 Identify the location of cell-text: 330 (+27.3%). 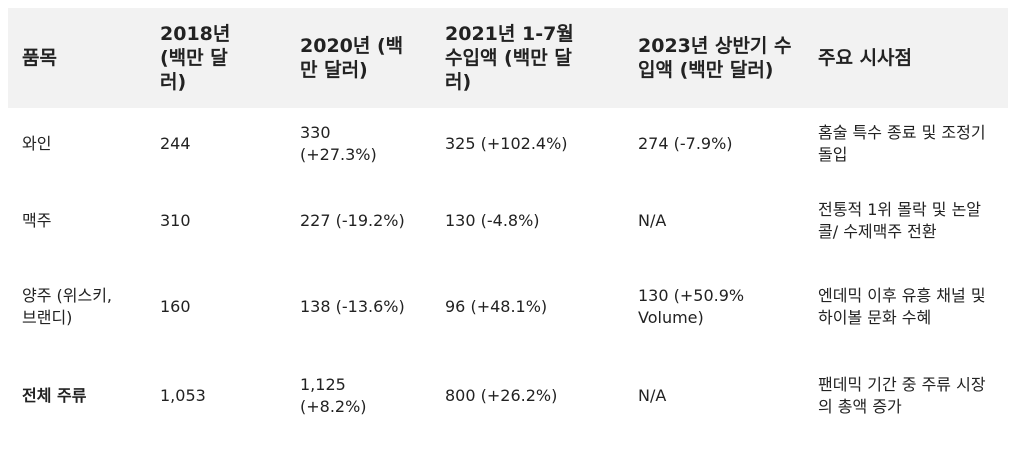
(338, 143).